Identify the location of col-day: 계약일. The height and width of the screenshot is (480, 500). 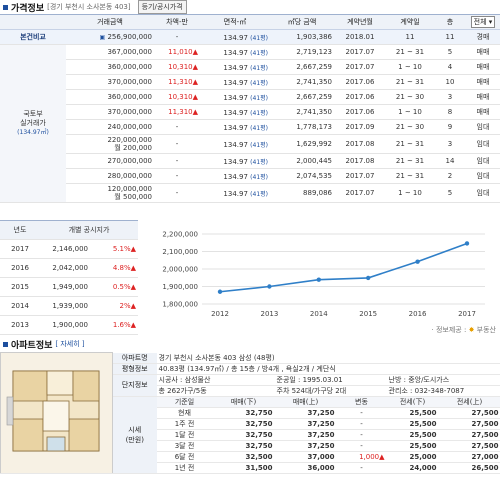
(410, 22).